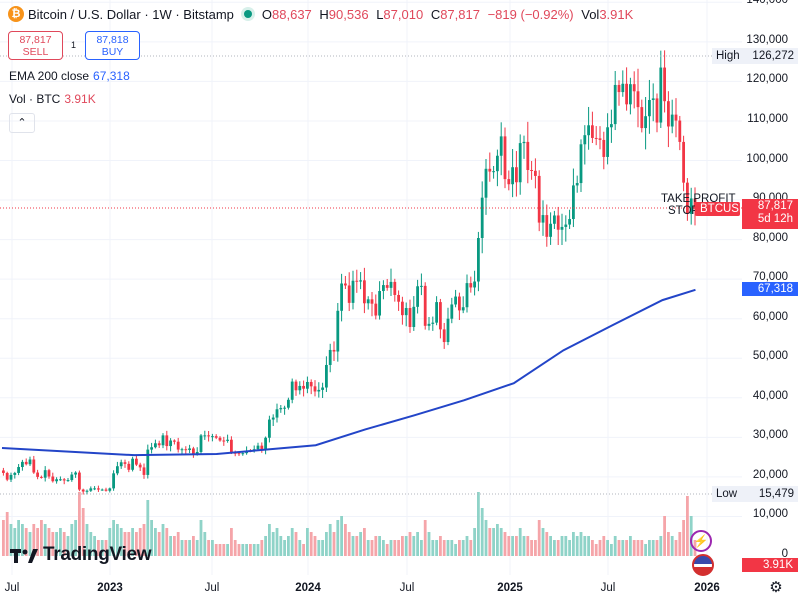  Describe the element at coordinates (776, 587) in the screenshot. I see `gear-icon: ⚙` at that location.